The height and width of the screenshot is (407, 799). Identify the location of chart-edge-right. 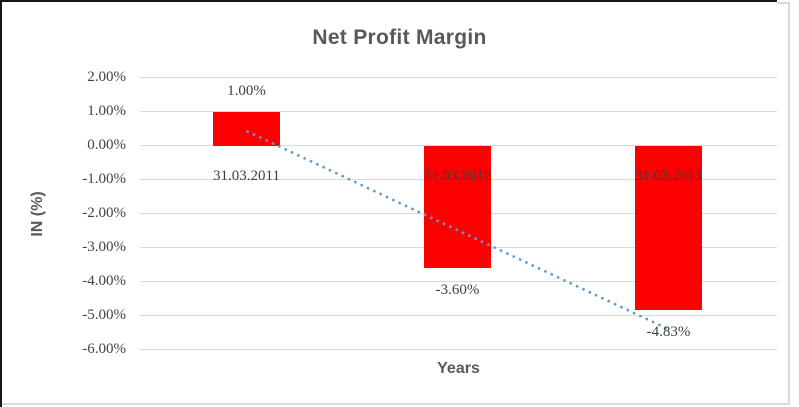
(789, 203).